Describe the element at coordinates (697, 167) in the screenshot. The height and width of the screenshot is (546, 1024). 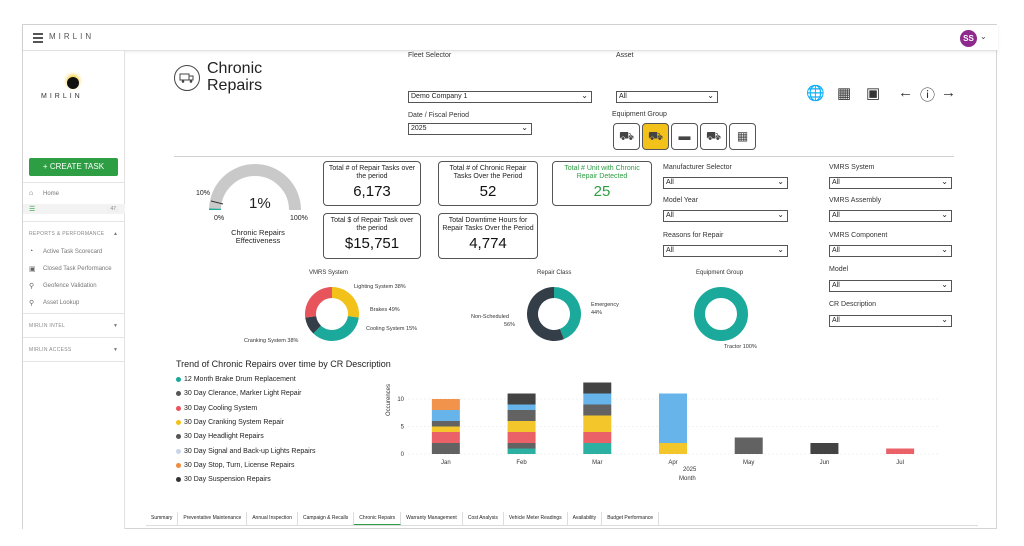
I see `manufacturer-label: Manufacturer Selector` at that location.